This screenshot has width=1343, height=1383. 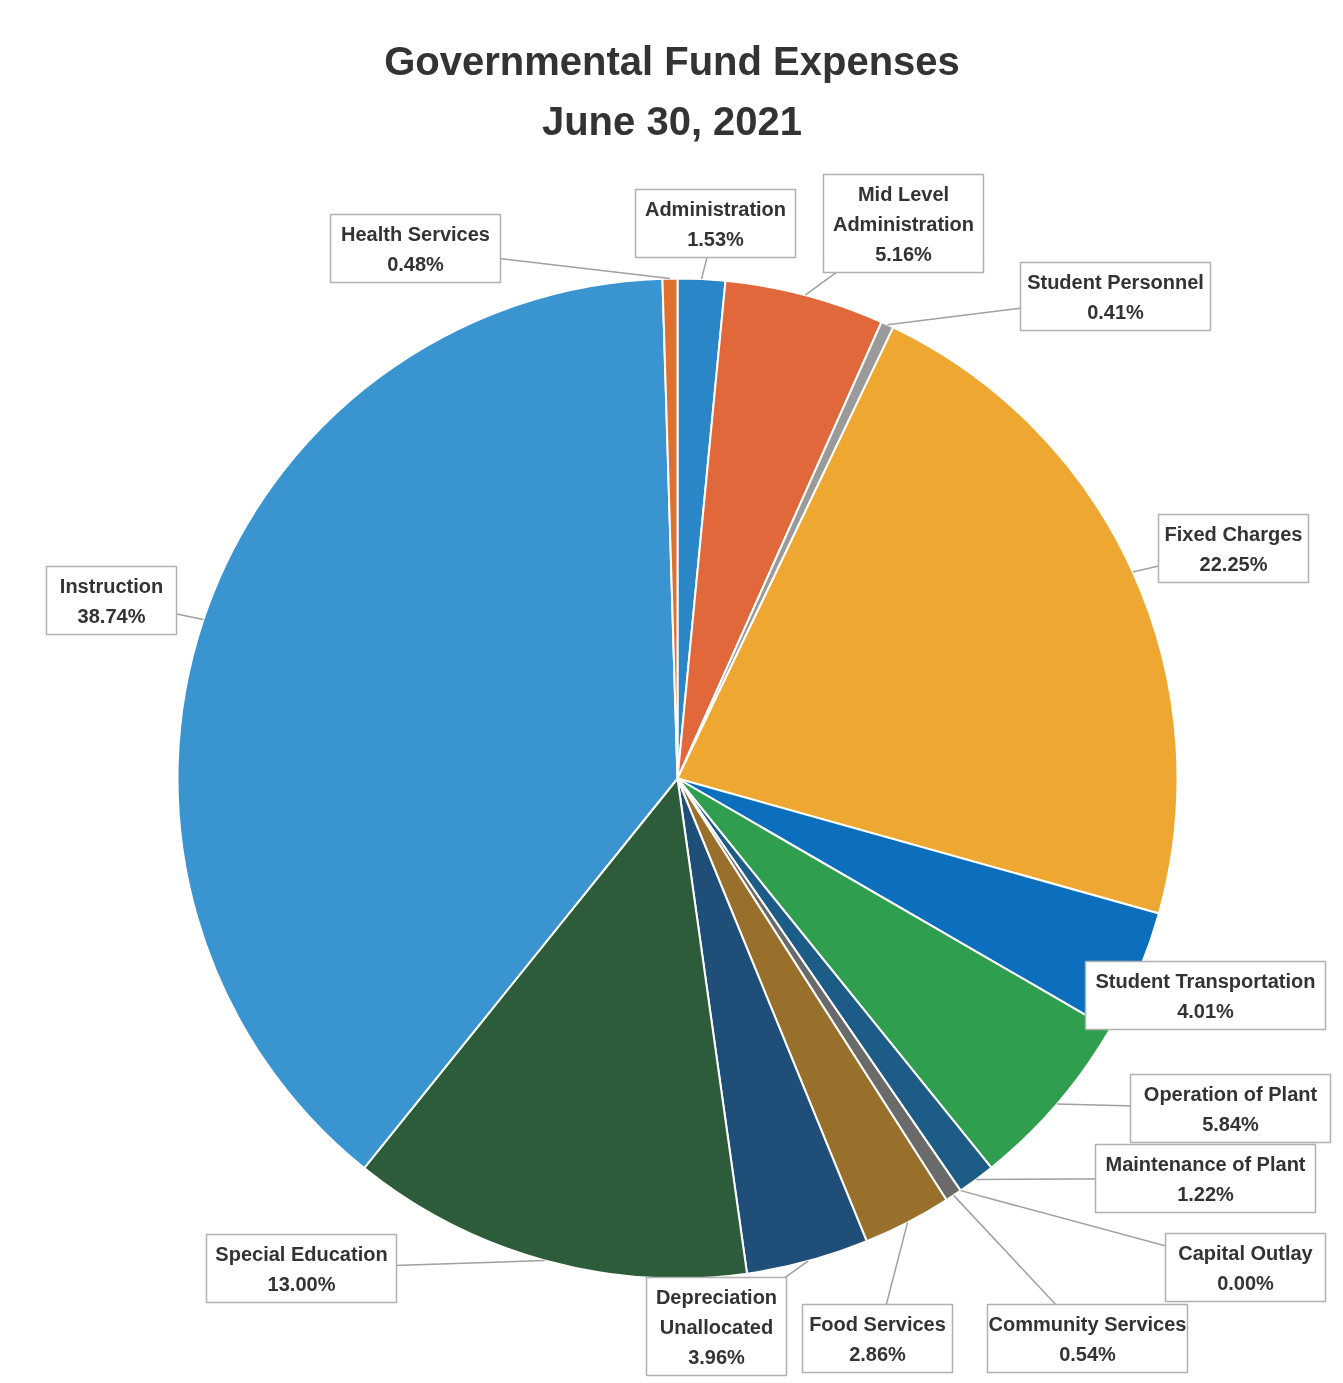 I want to click on slice-label: Food Services, so click(x=877, y=1323).